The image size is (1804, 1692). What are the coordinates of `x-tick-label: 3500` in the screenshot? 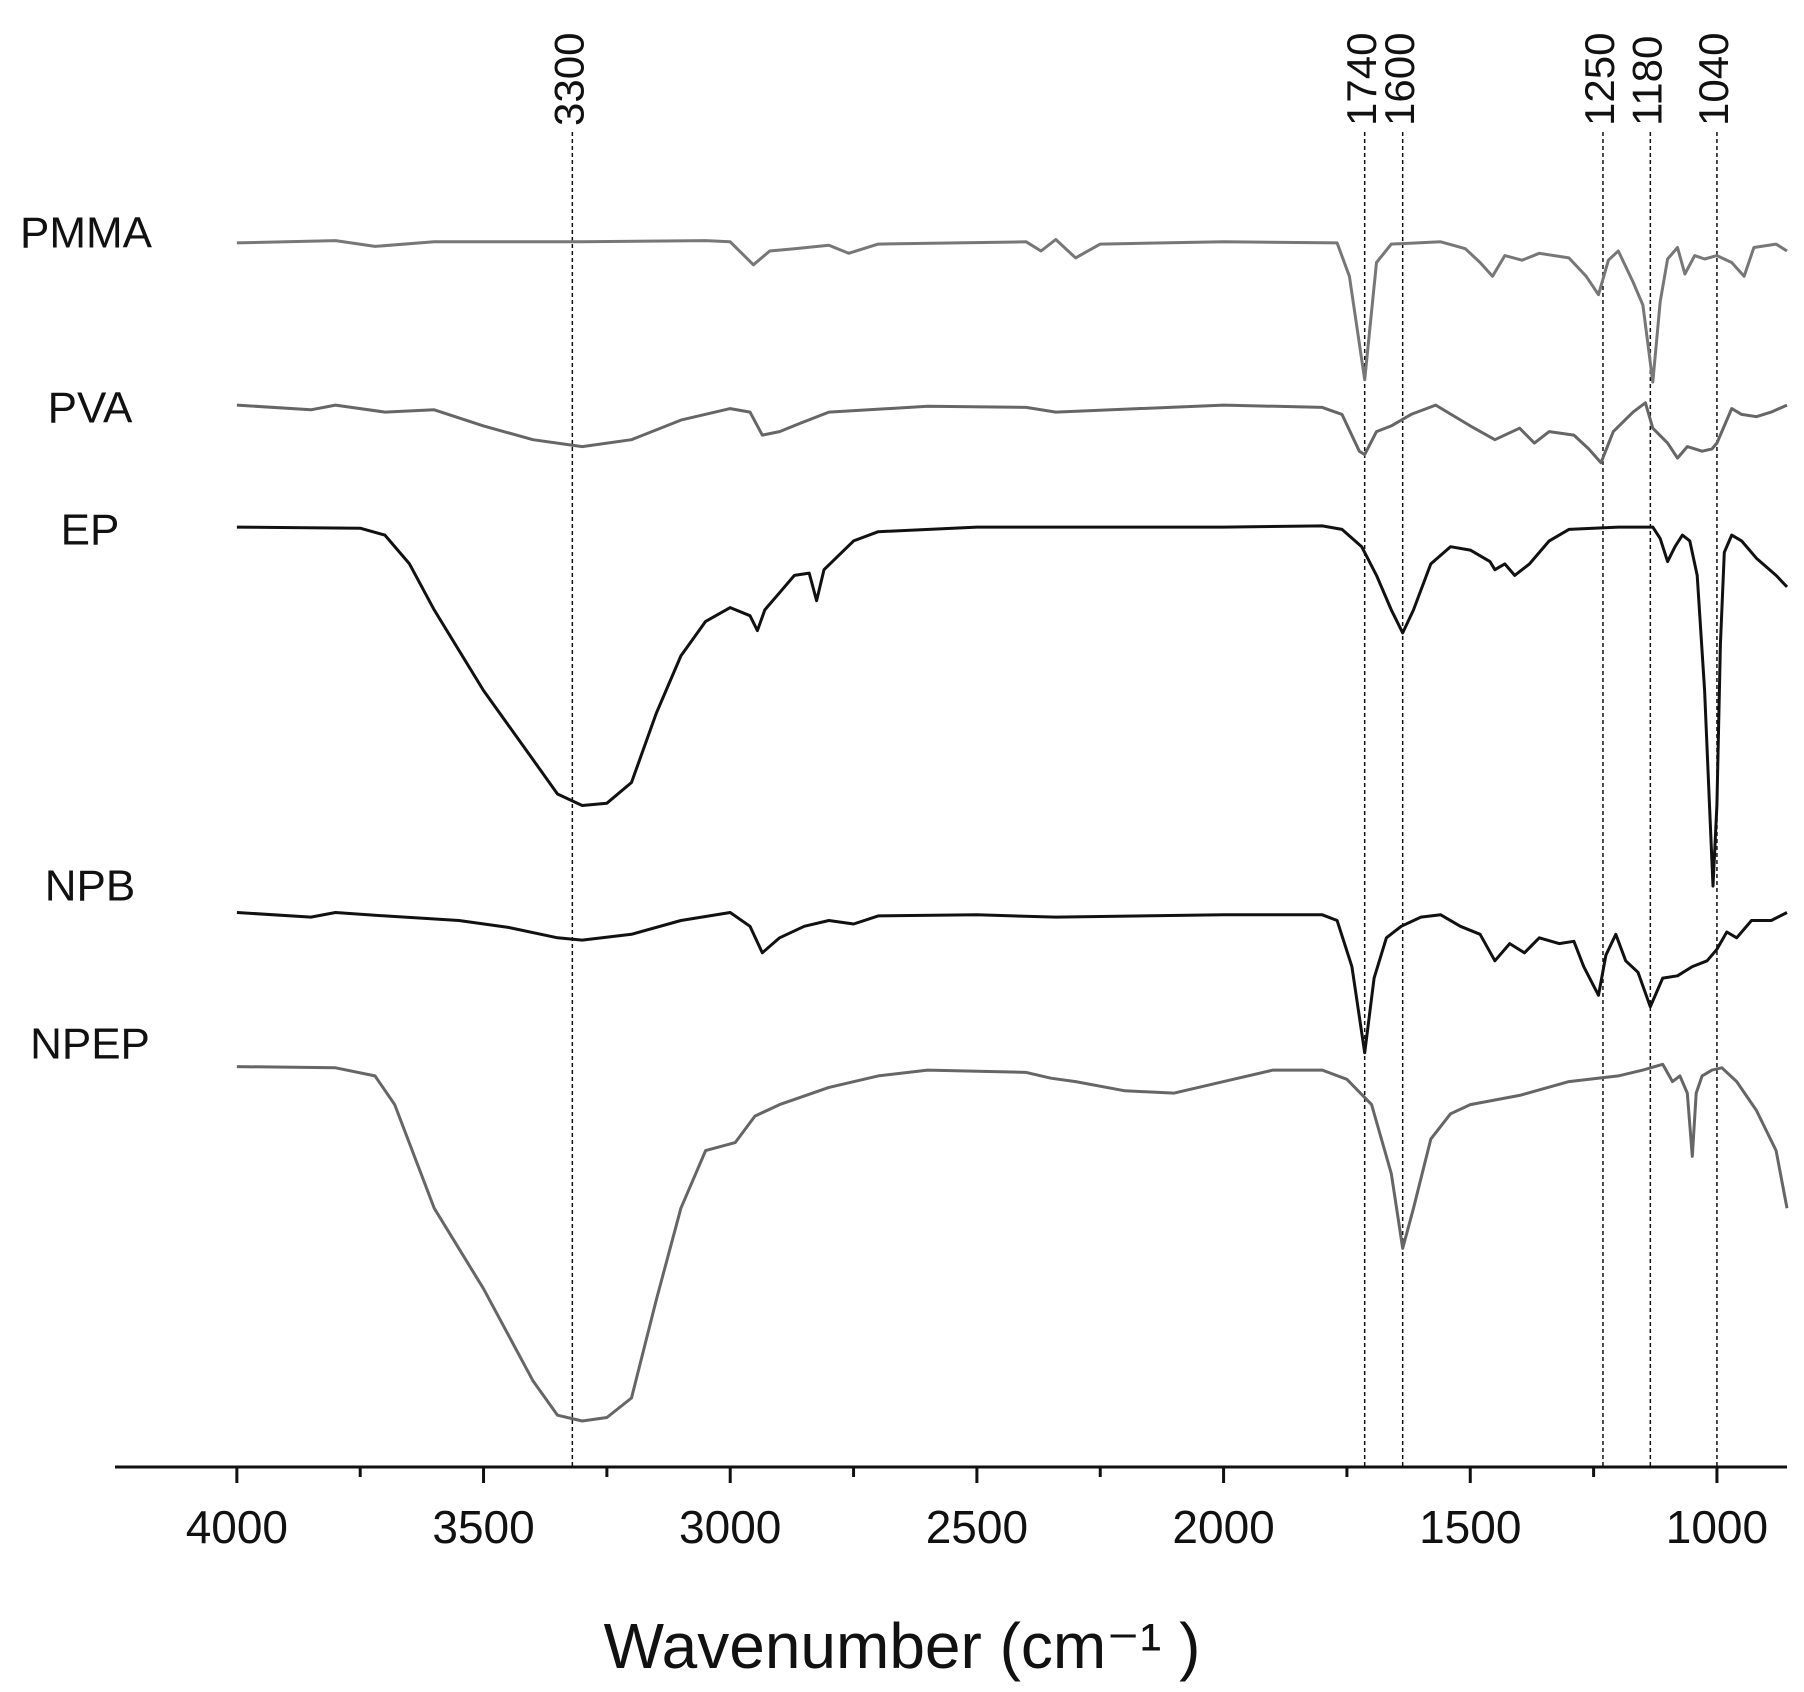 It's located at (483, 1527).